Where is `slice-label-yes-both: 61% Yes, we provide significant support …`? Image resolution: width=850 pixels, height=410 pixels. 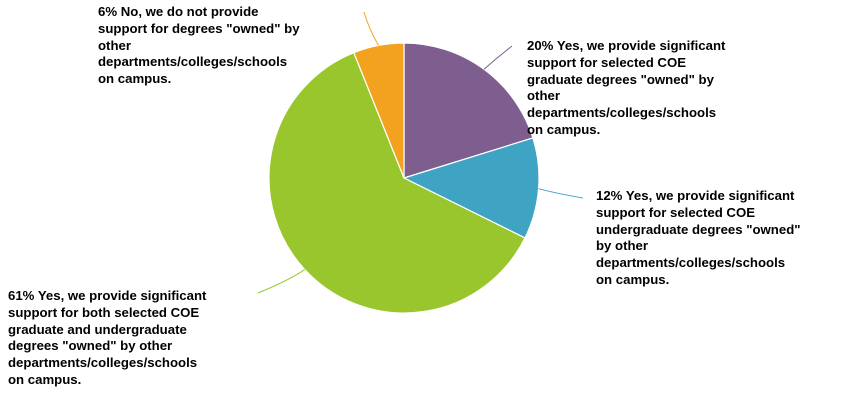
slice-label-yes-both: 61% Yes, we provide significant support … is located at coordinates (107, 338).